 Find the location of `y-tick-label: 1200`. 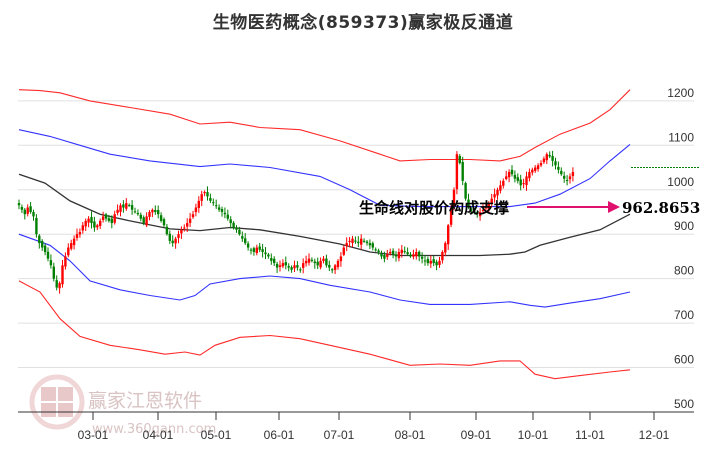

y-tick-label: 1200 is located at coordinates (680, 93).